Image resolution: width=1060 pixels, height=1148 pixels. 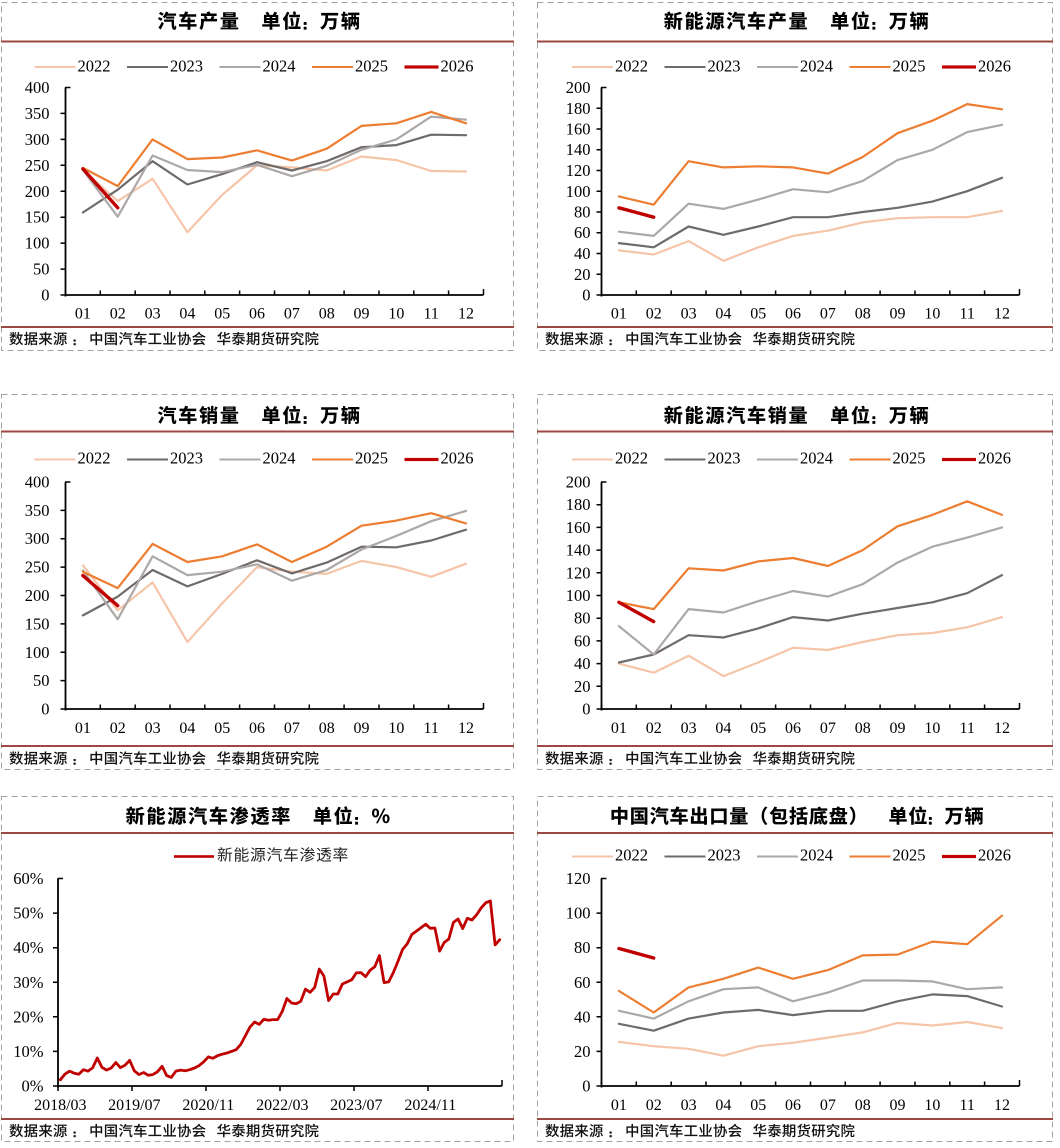 What do you see at coordinates (37, 165) in the screenshot?
I see `svg-text: 250` at bounding box center [37, 165].